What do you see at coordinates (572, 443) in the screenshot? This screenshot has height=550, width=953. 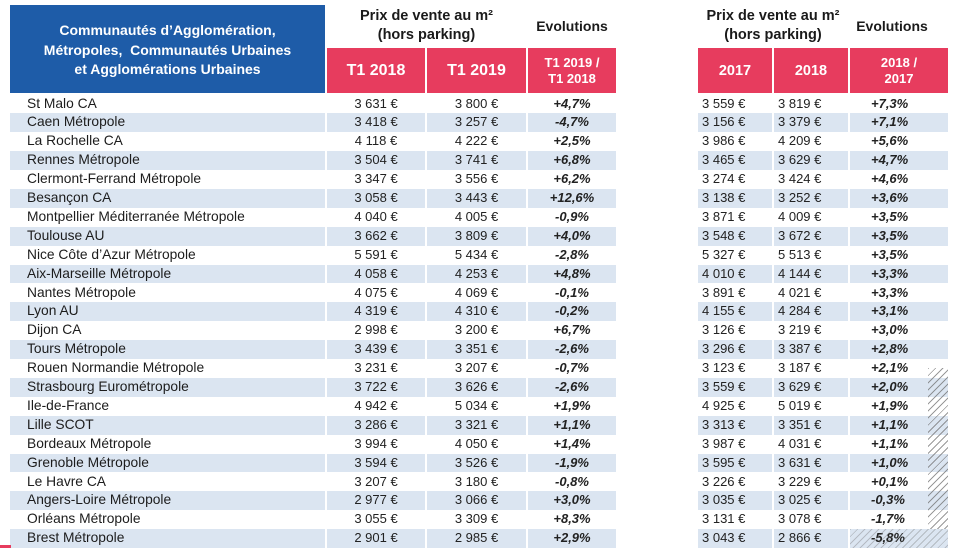 I see `cell-evolution-t1-2019-t1-2018: +1,4%` at bounding box center [572, 443].